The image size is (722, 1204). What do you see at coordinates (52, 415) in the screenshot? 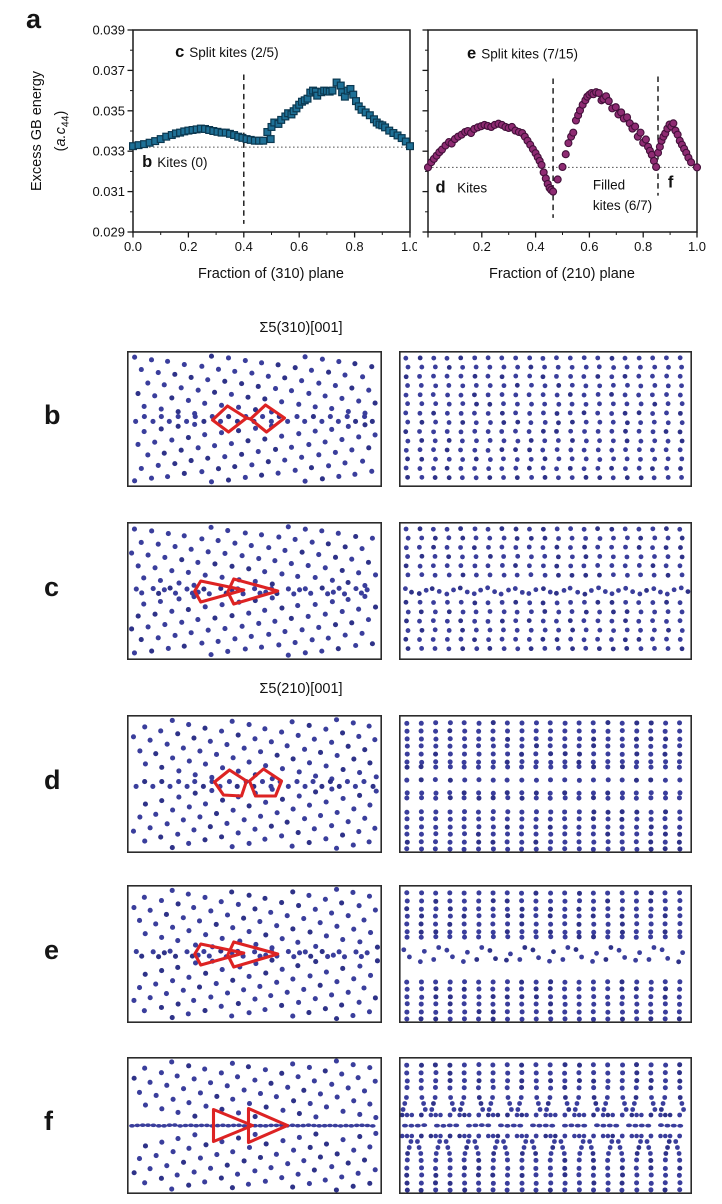
I see `panel-label-b: b` at bounding box center [52, 415].